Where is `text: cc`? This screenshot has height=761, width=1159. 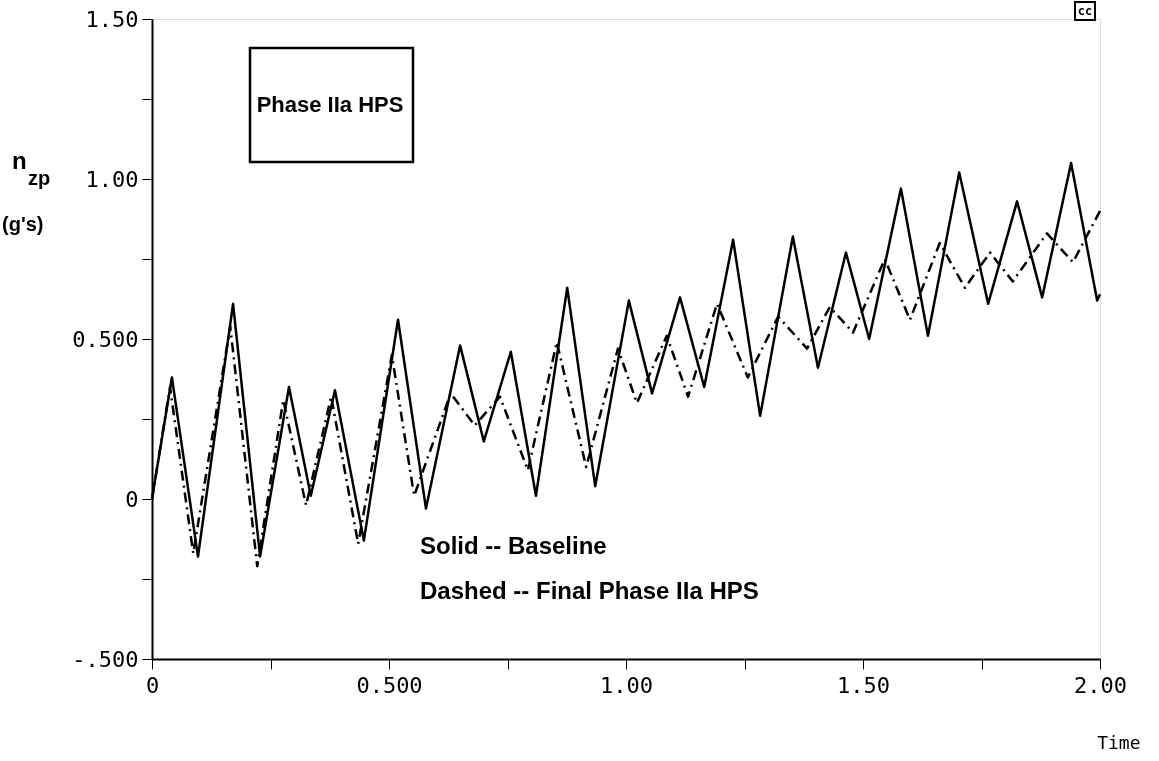
text: cc is located at coordinates (1085, 11).